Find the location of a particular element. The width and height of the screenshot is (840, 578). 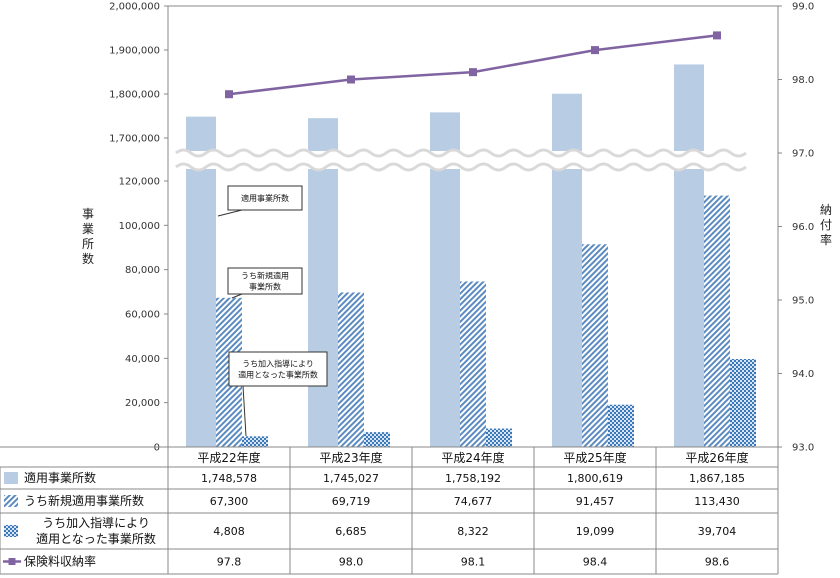

right-tick-label: 99.0 is located at coordinates (803, 7).